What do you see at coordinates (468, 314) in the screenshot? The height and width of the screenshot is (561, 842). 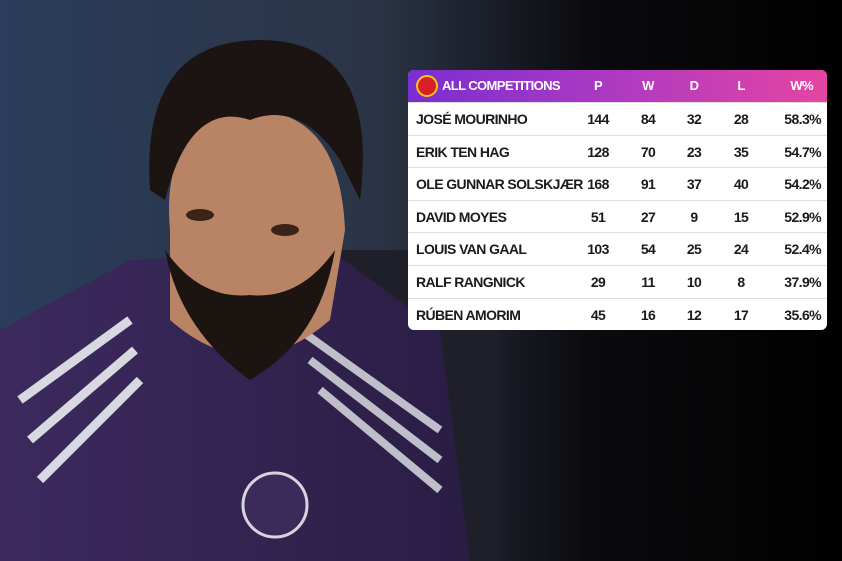 I see `manager-name: RÚBEN AMORIM` at bounding box center [468, 314].